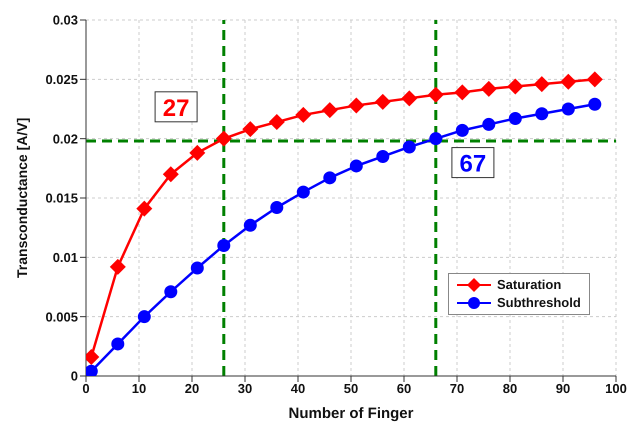 The width and height of the screenshot is (641, 430). What do you see at coordinates (192, 388) in the screenshot?
I see `x-tick-label: 20` at bounding box center [192, 388].